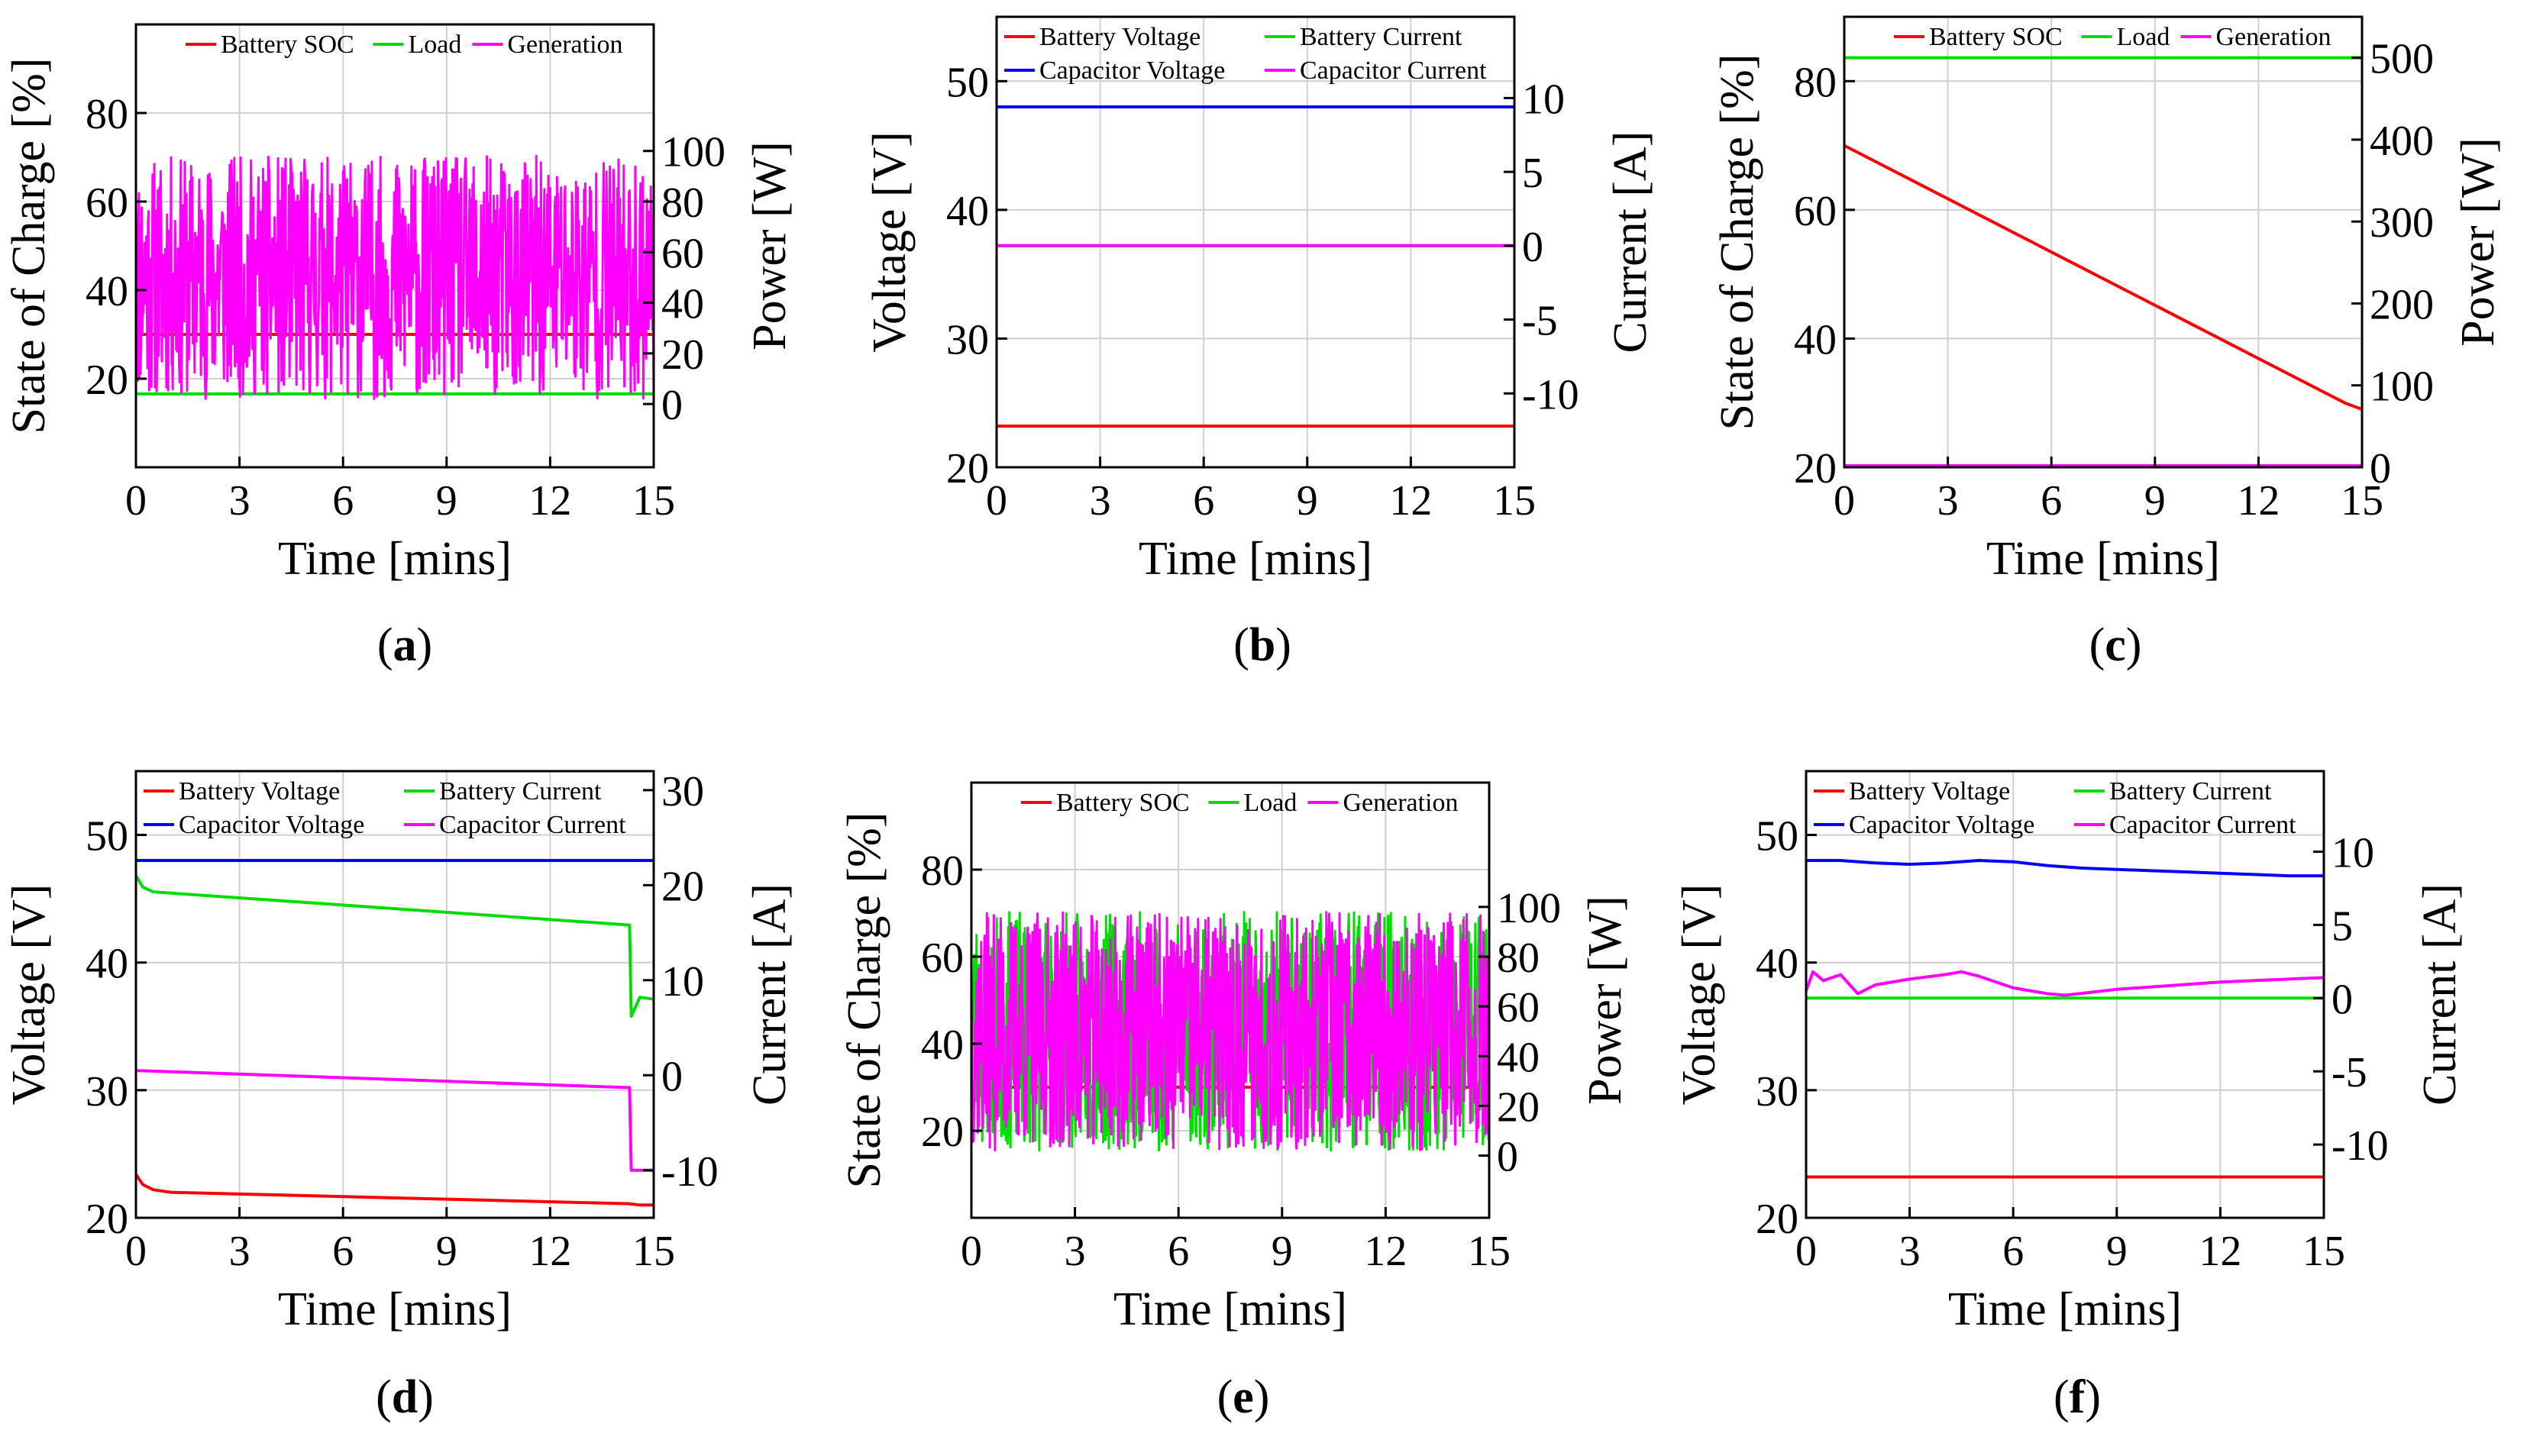 The image size is (2527, 1456). Describe the element at coordinates (2352, 853) in the screenshot. I see `right-tick-label: 10` at that location.